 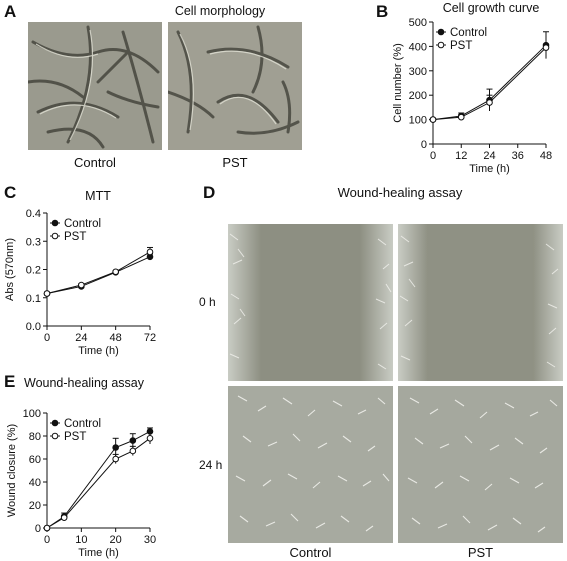 What do you see at coordinates (98, 275) in the screenshot?
I see `chart-c-series-line-control` at bounding box center [98, 275].